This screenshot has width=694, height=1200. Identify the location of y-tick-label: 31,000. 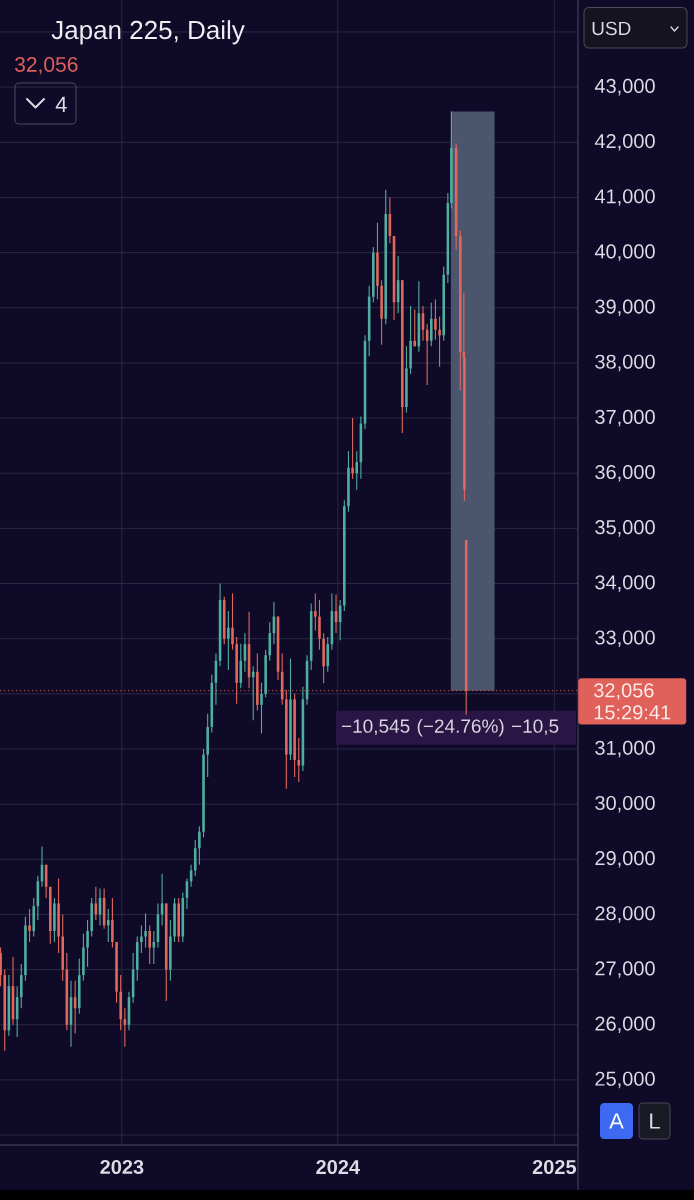
(625, 749).